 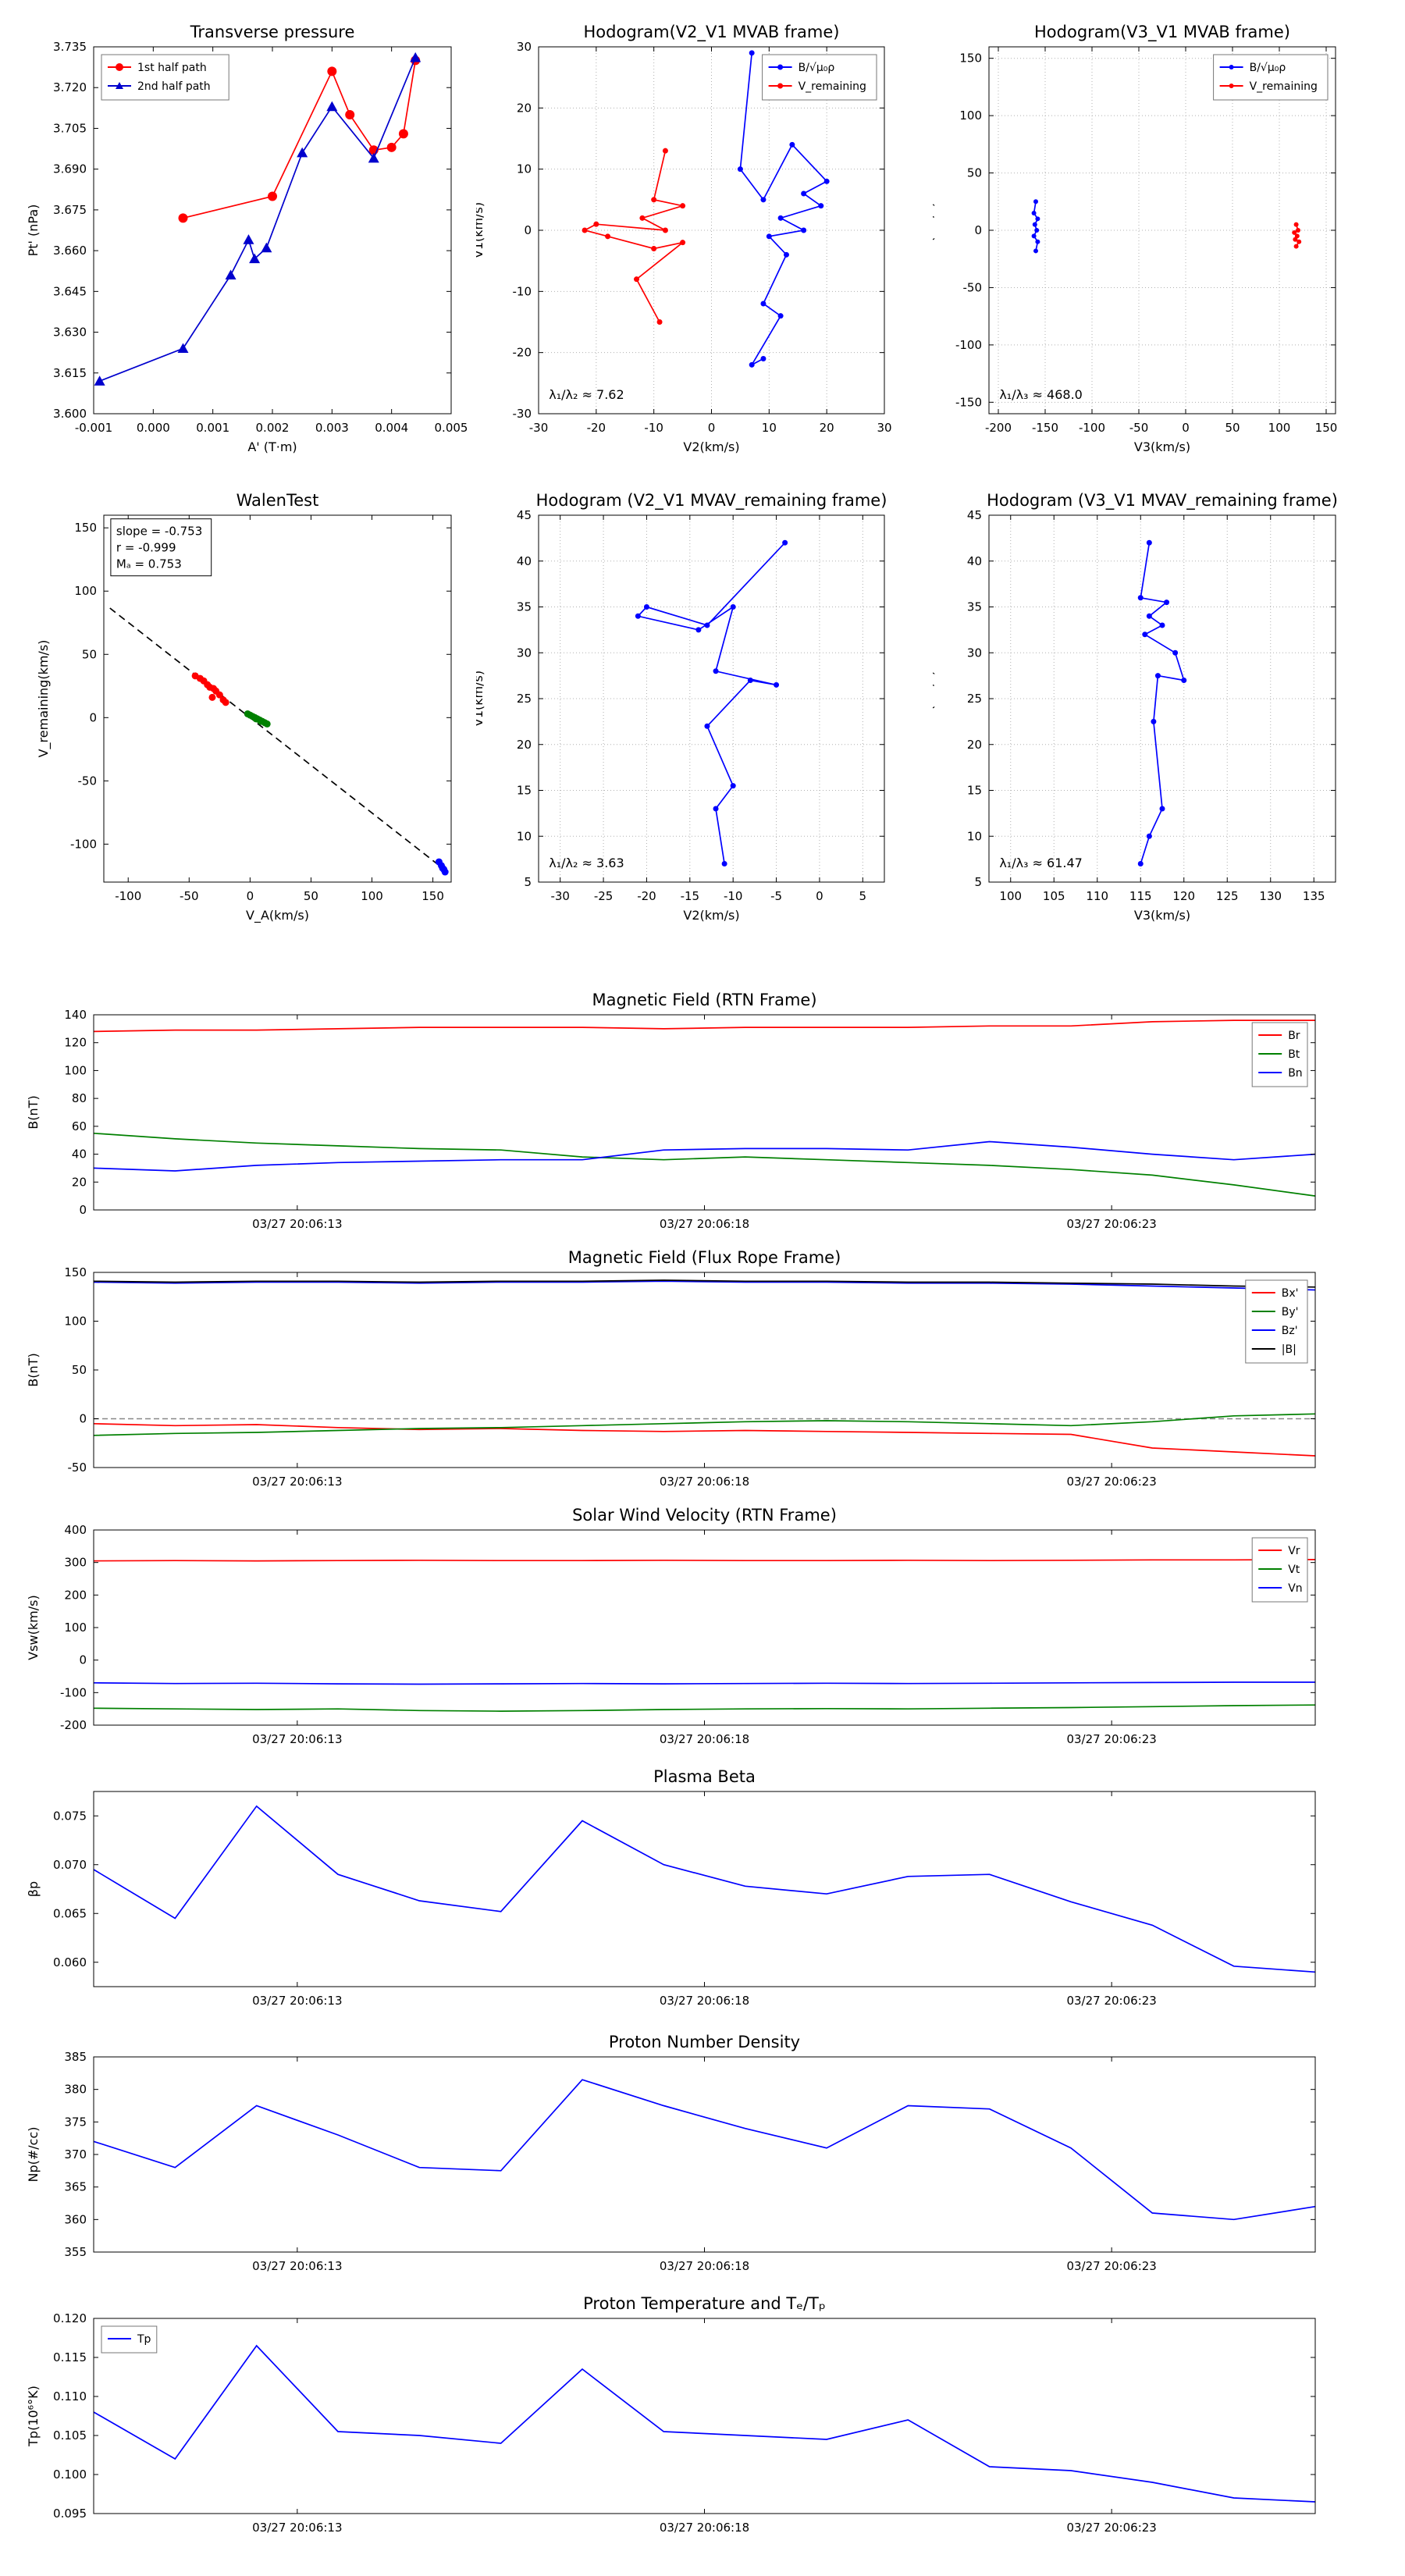 What do you see at coordinates (161, 547) in the screenshot?
I see `annotations: slope = -0.753 r = -0.999 Mₐ = 0.753` at bounding box center [161, 547].